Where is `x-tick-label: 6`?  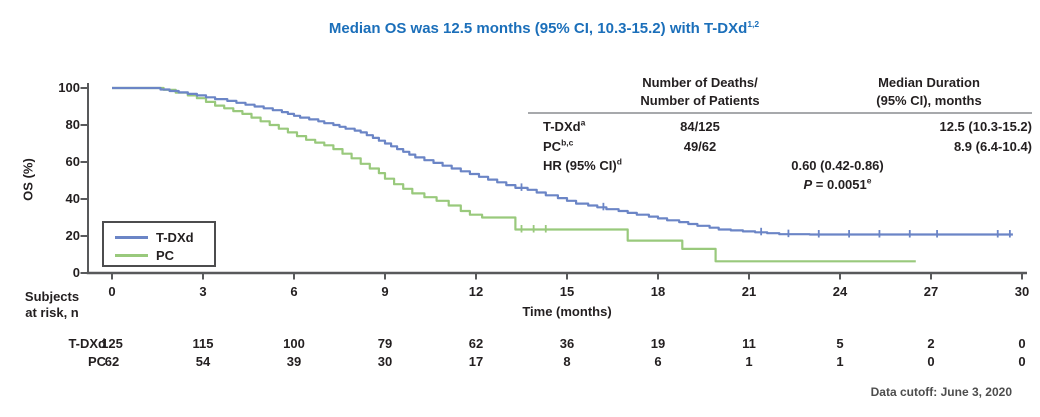 x-tick-label: 6 is located at coordinates (294, 291).